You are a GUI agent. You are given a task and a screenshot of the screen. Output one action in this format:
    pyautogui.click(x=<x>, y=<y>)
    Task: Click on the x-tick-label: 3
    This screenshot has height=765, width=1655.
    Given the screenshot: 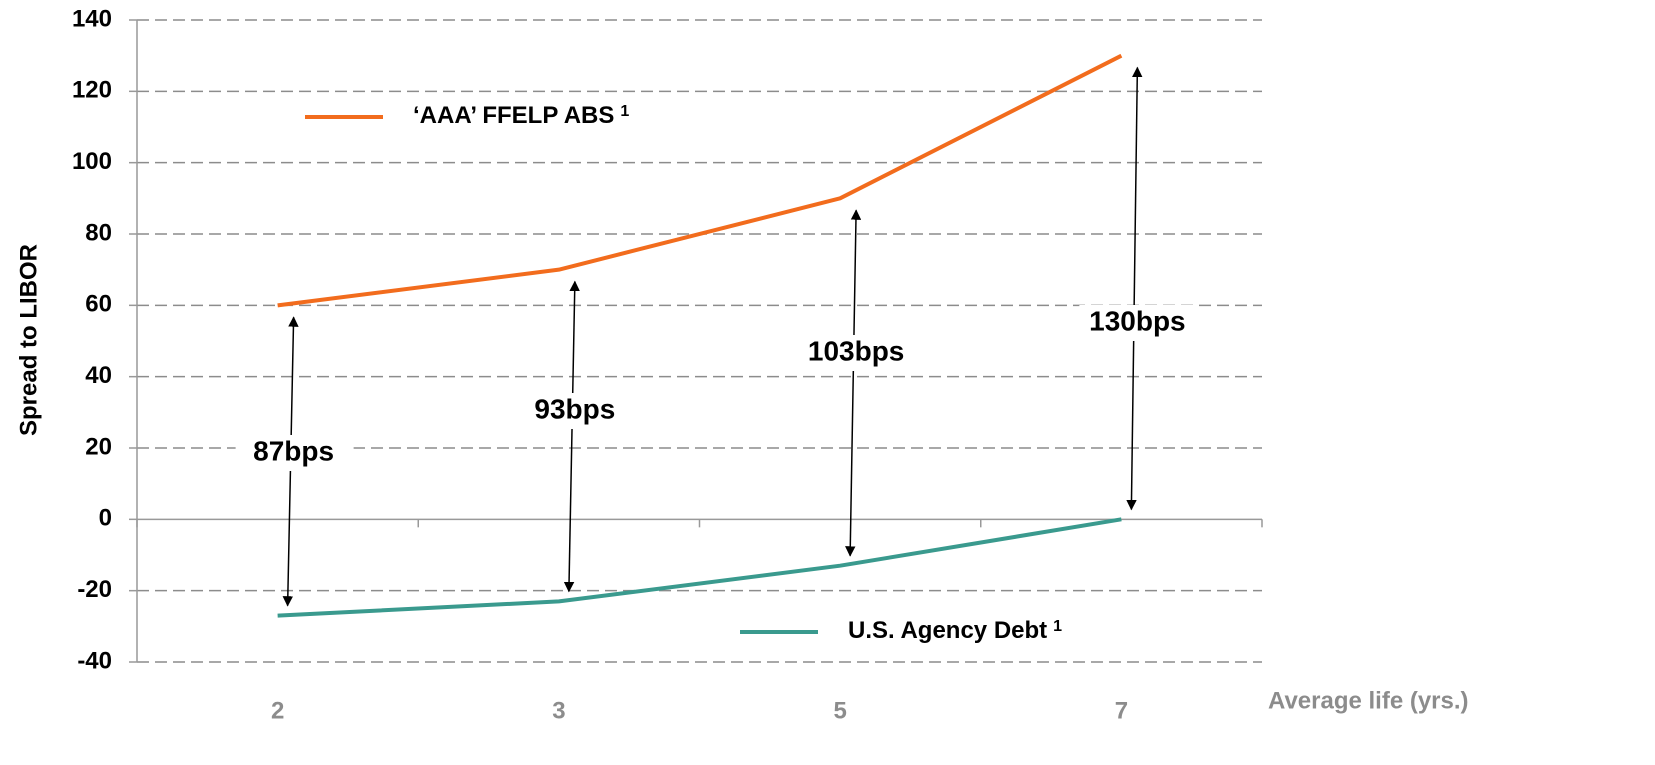 What is the action you would take?
    pyautogui.click(x=558, y=710)
    